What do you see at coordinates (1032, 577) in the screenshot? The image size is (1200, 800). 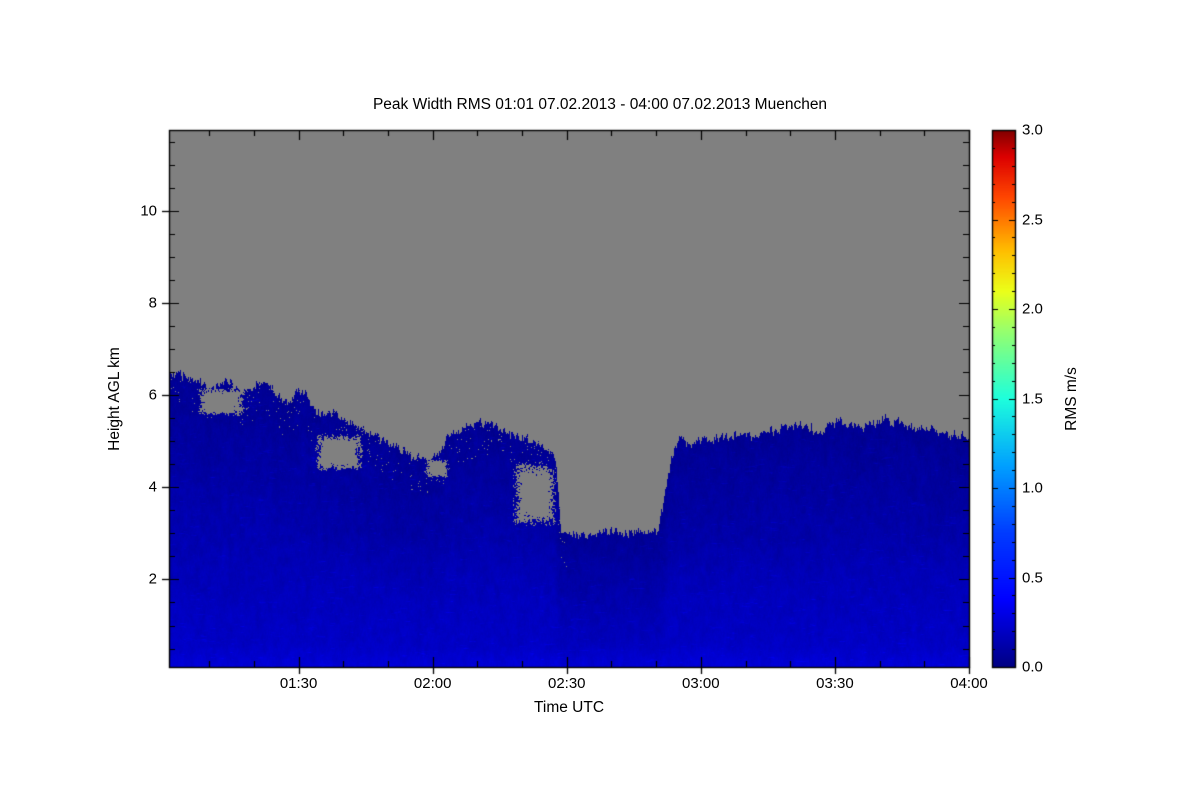 I see `colorbar-tick-label: 0.5` at bounding box center [1032, 577].